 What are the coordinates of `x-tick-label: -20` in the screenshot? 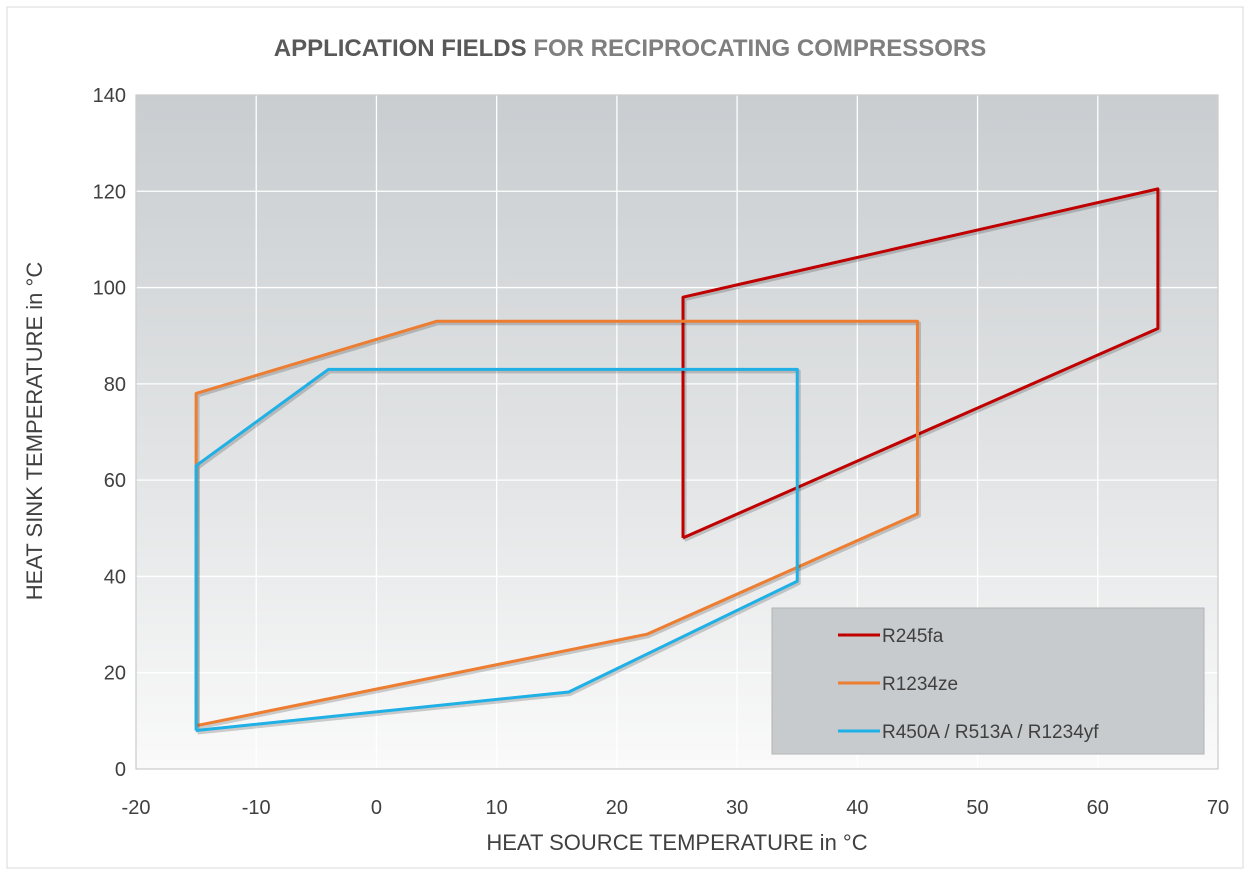 It's located at (136, 808).